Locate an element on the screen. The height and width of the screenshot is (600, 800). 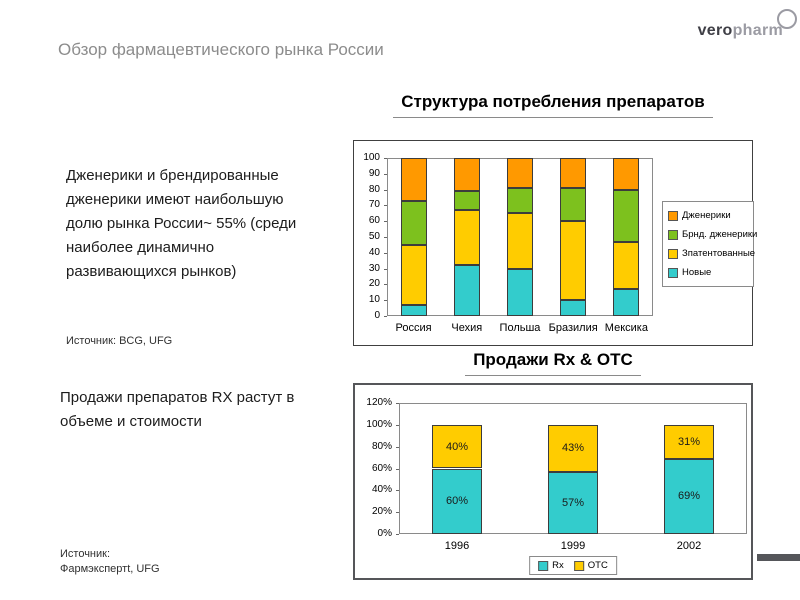
y-axis-tick-label: 40% is located at coordinates (381, 490).